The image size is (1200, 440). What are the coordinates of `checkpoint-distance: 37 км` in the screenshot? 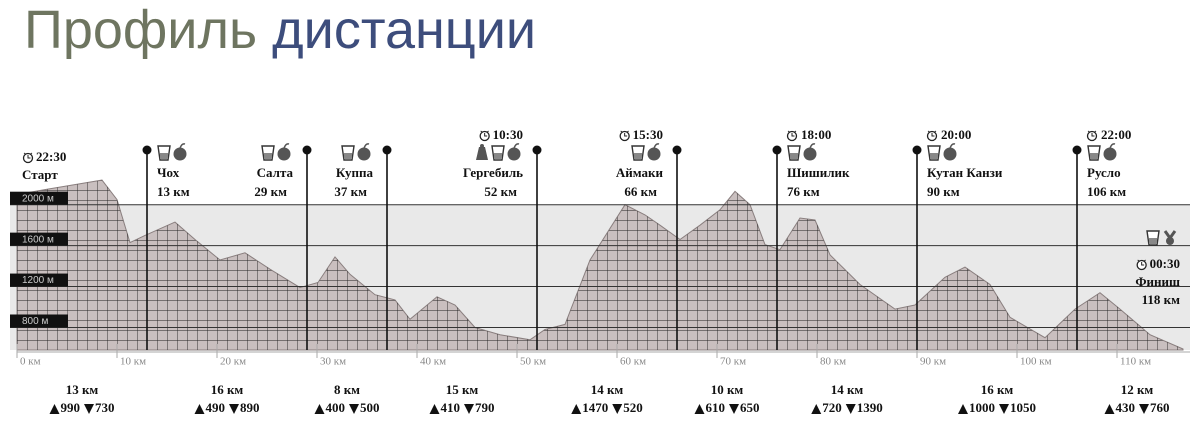 It's located at (350, 191).